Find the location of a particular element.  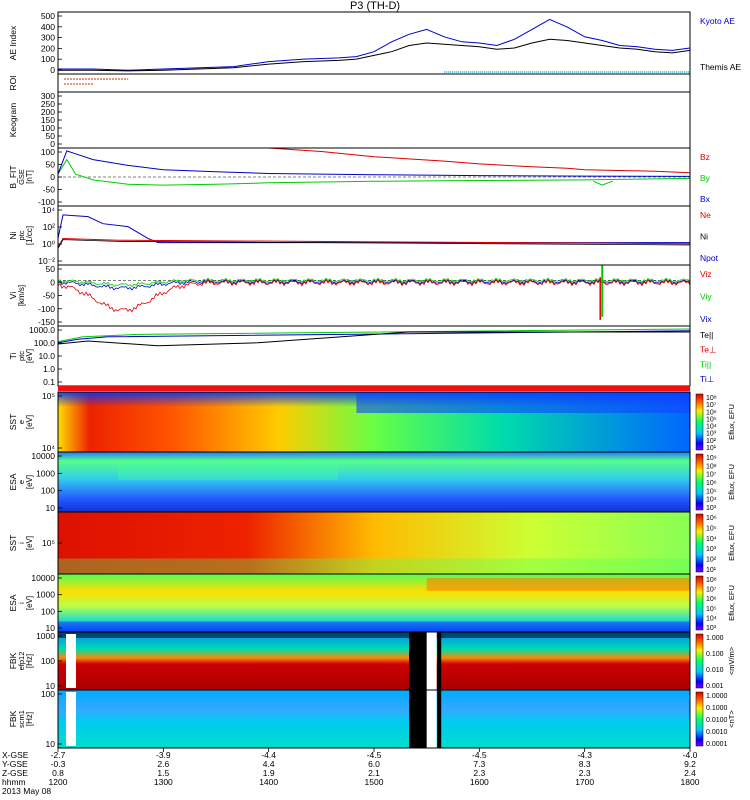

colorbar-tick-label: 0.1000 is located at coordinates (717, 708).